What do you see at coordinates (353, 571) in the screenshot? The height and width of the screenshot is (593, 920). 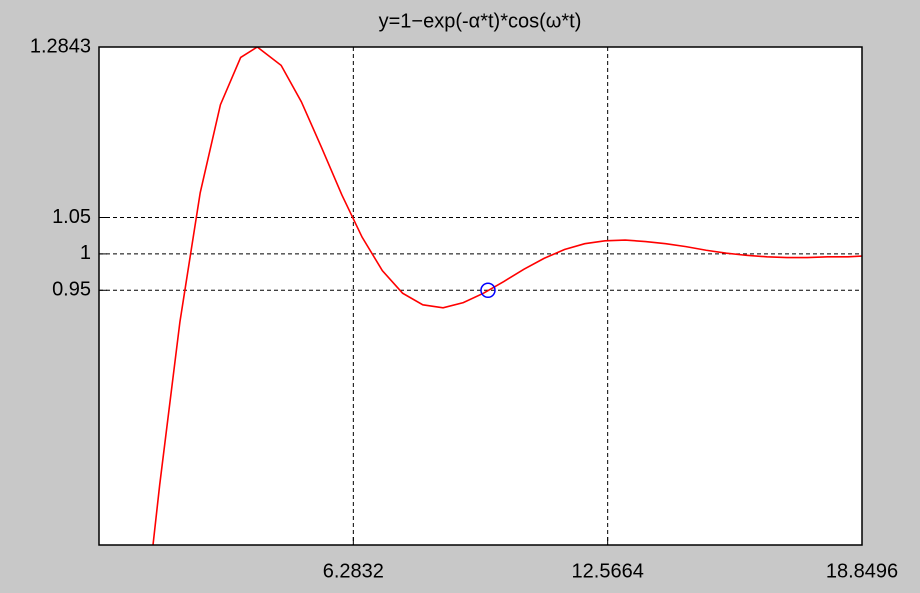 I see `x-tick-label: 6.2832` at bounding box center [353, 571].